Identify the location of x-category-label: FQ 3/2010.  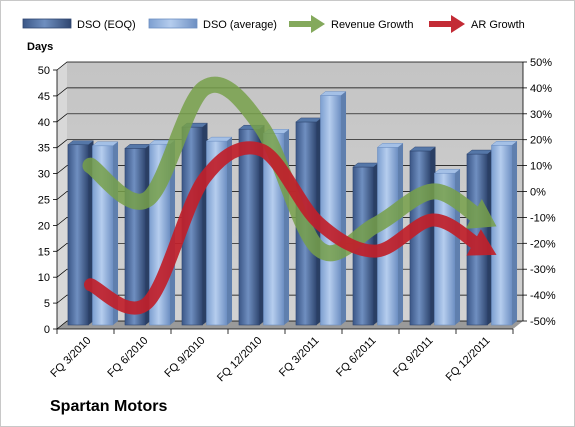
(70, 357).